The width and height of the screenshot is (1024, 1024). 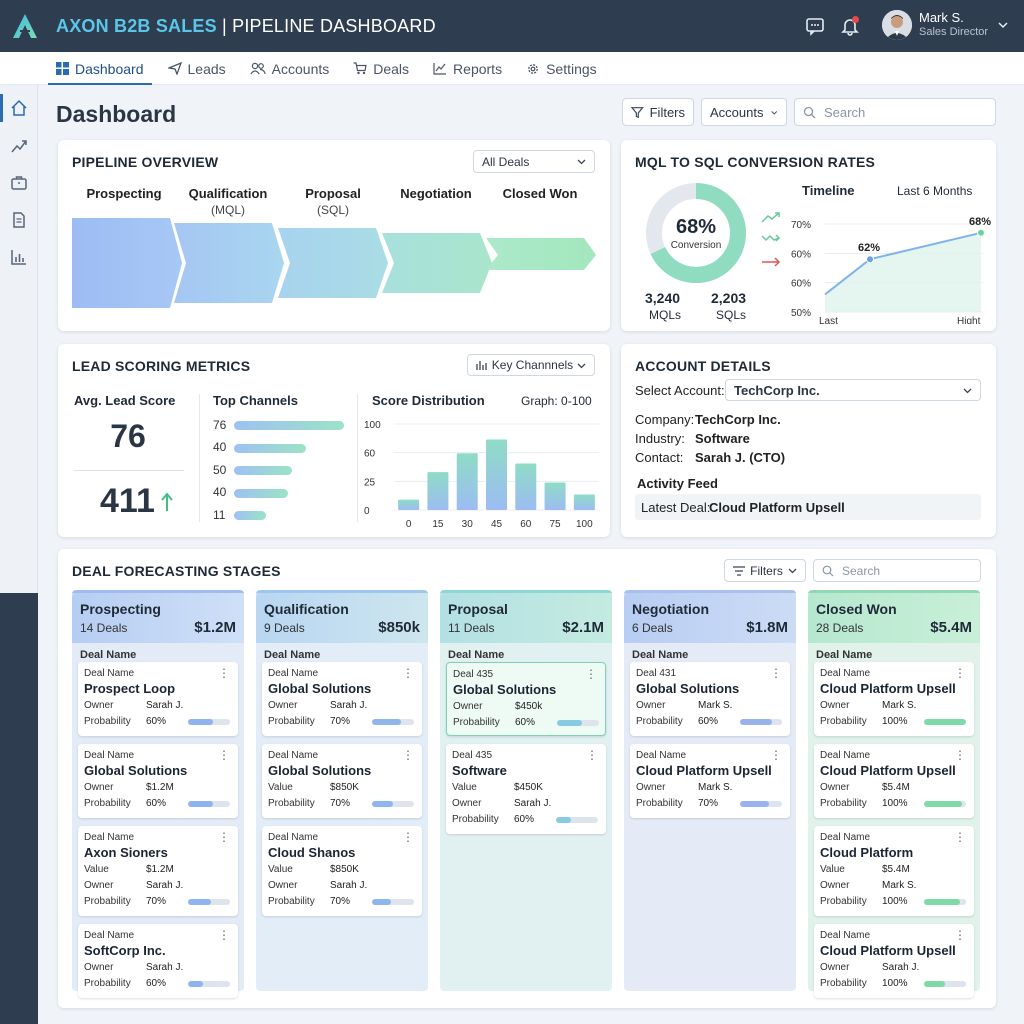 I want to click on column-title: Negotiation, so click(x=670, y=609).